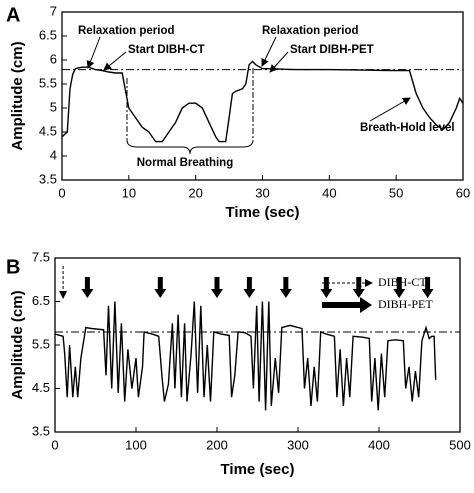  I want to click on x-tick-label: 50, so click(396, 192).